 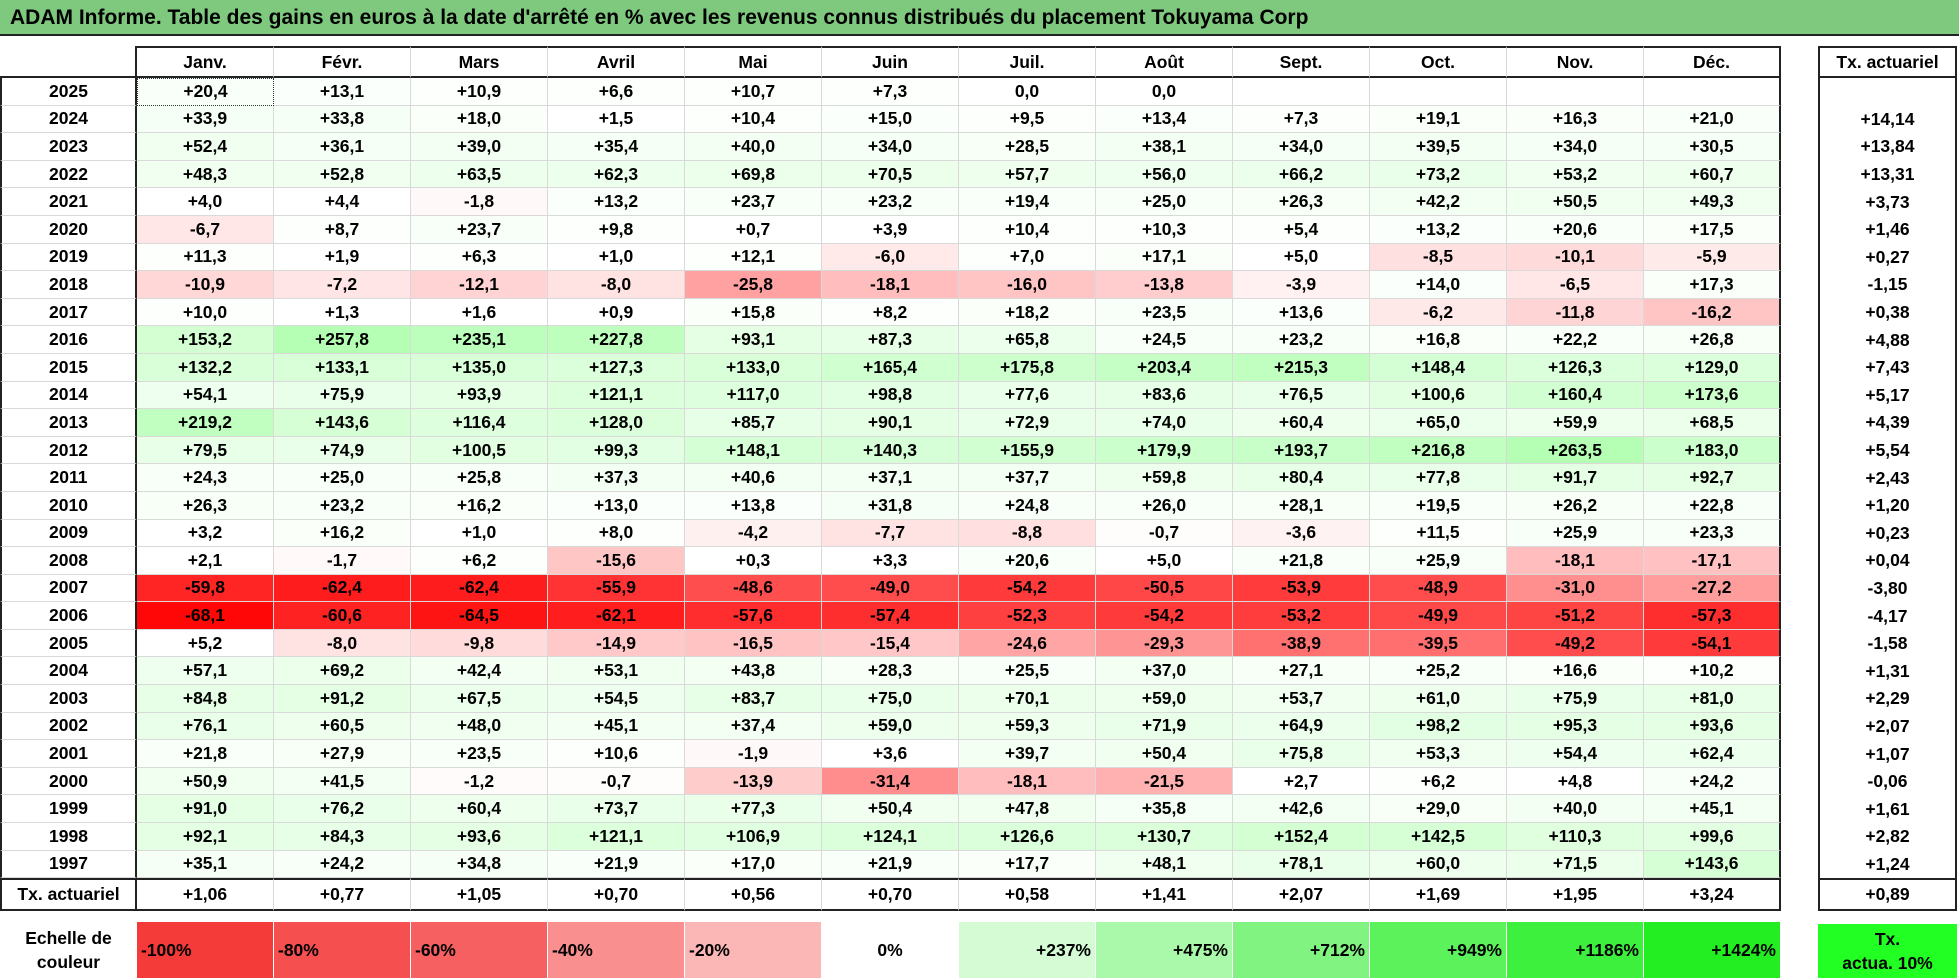 What do you see at coordinates (1438, 616) in the screenshot?
I see `value-cell: -49,9` at bounding box center [1438, 616].